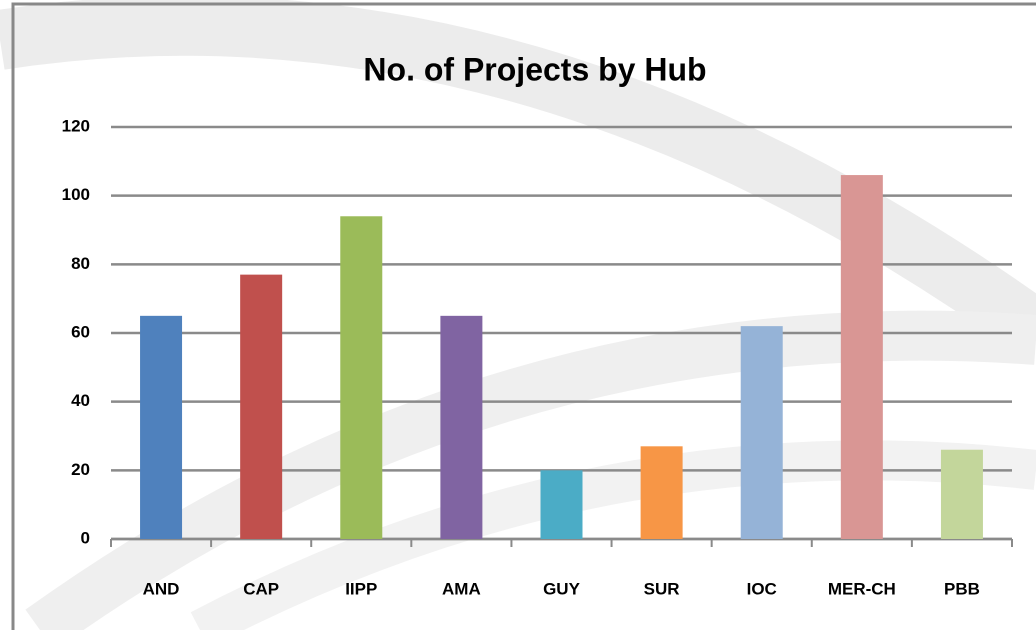  What do you see at coordinates (762, 588) in the screenshot?
I see `x-tick-label: IOC` at bounding box center [762, 588].